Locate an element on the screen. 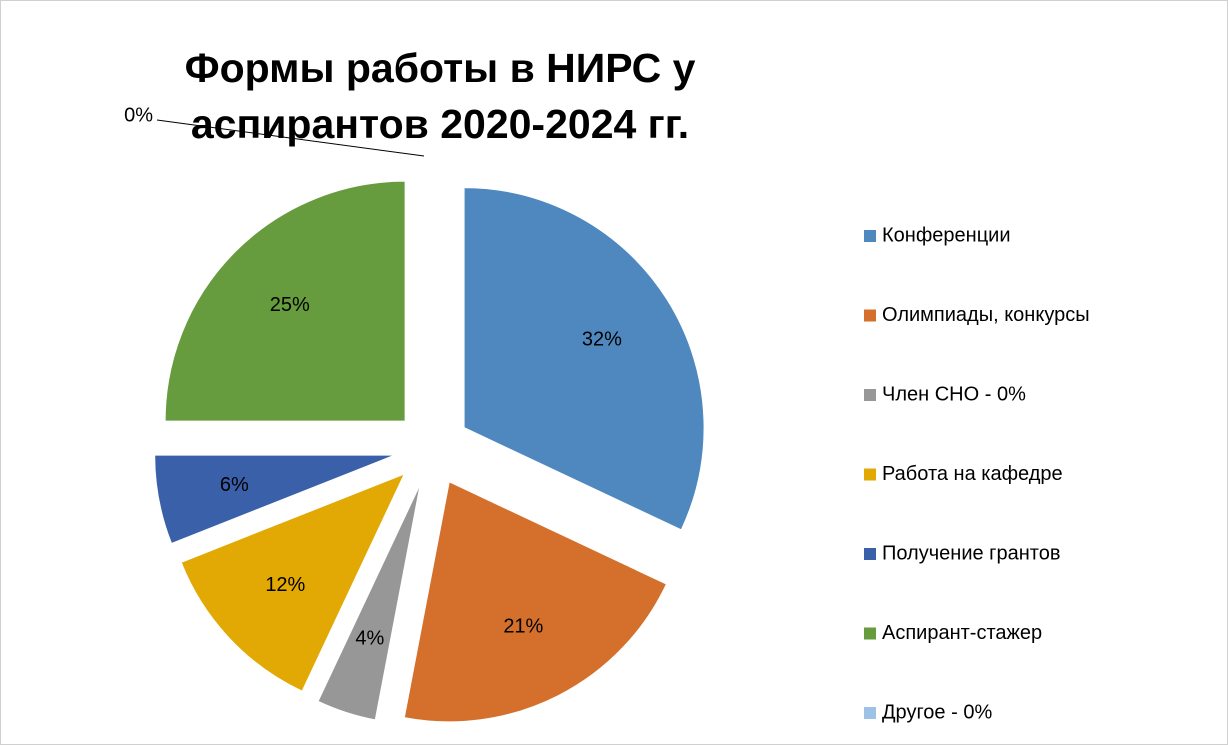 The image size is (1228, 745). data-label: 0% is located at coordinates (138, 115).